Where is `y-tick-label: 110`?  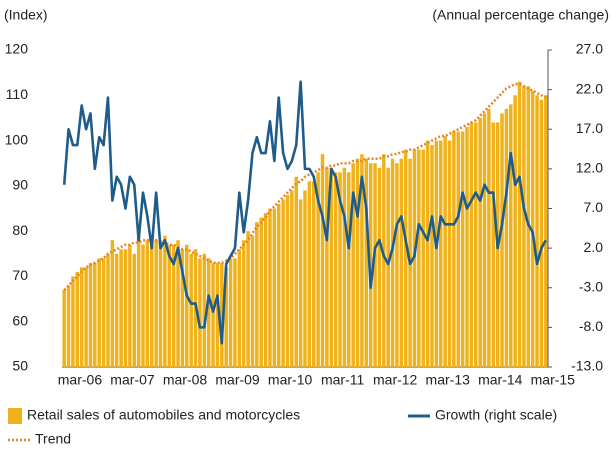 y-tick-label: 110 is located at coordinates (17, 94).